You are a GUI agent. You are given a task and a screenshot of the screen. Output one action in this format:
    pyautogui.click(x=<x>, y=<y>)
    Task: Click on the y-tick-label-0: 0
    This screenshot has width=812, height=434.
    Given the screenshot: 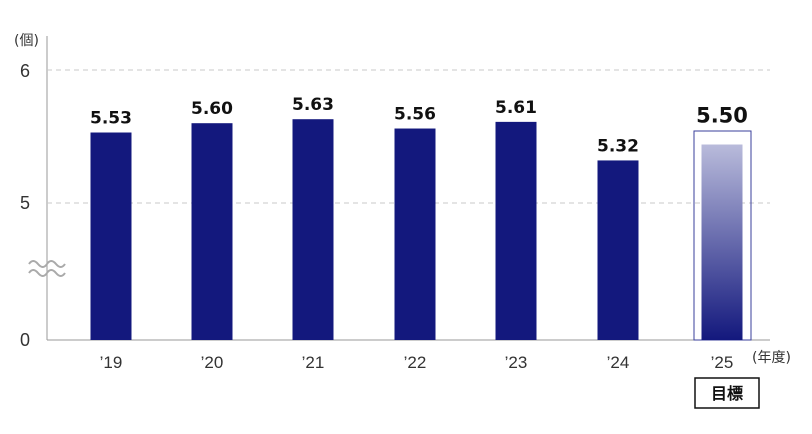 What is the action you would take?
    pyautogui.click(x=25, y=340)
    